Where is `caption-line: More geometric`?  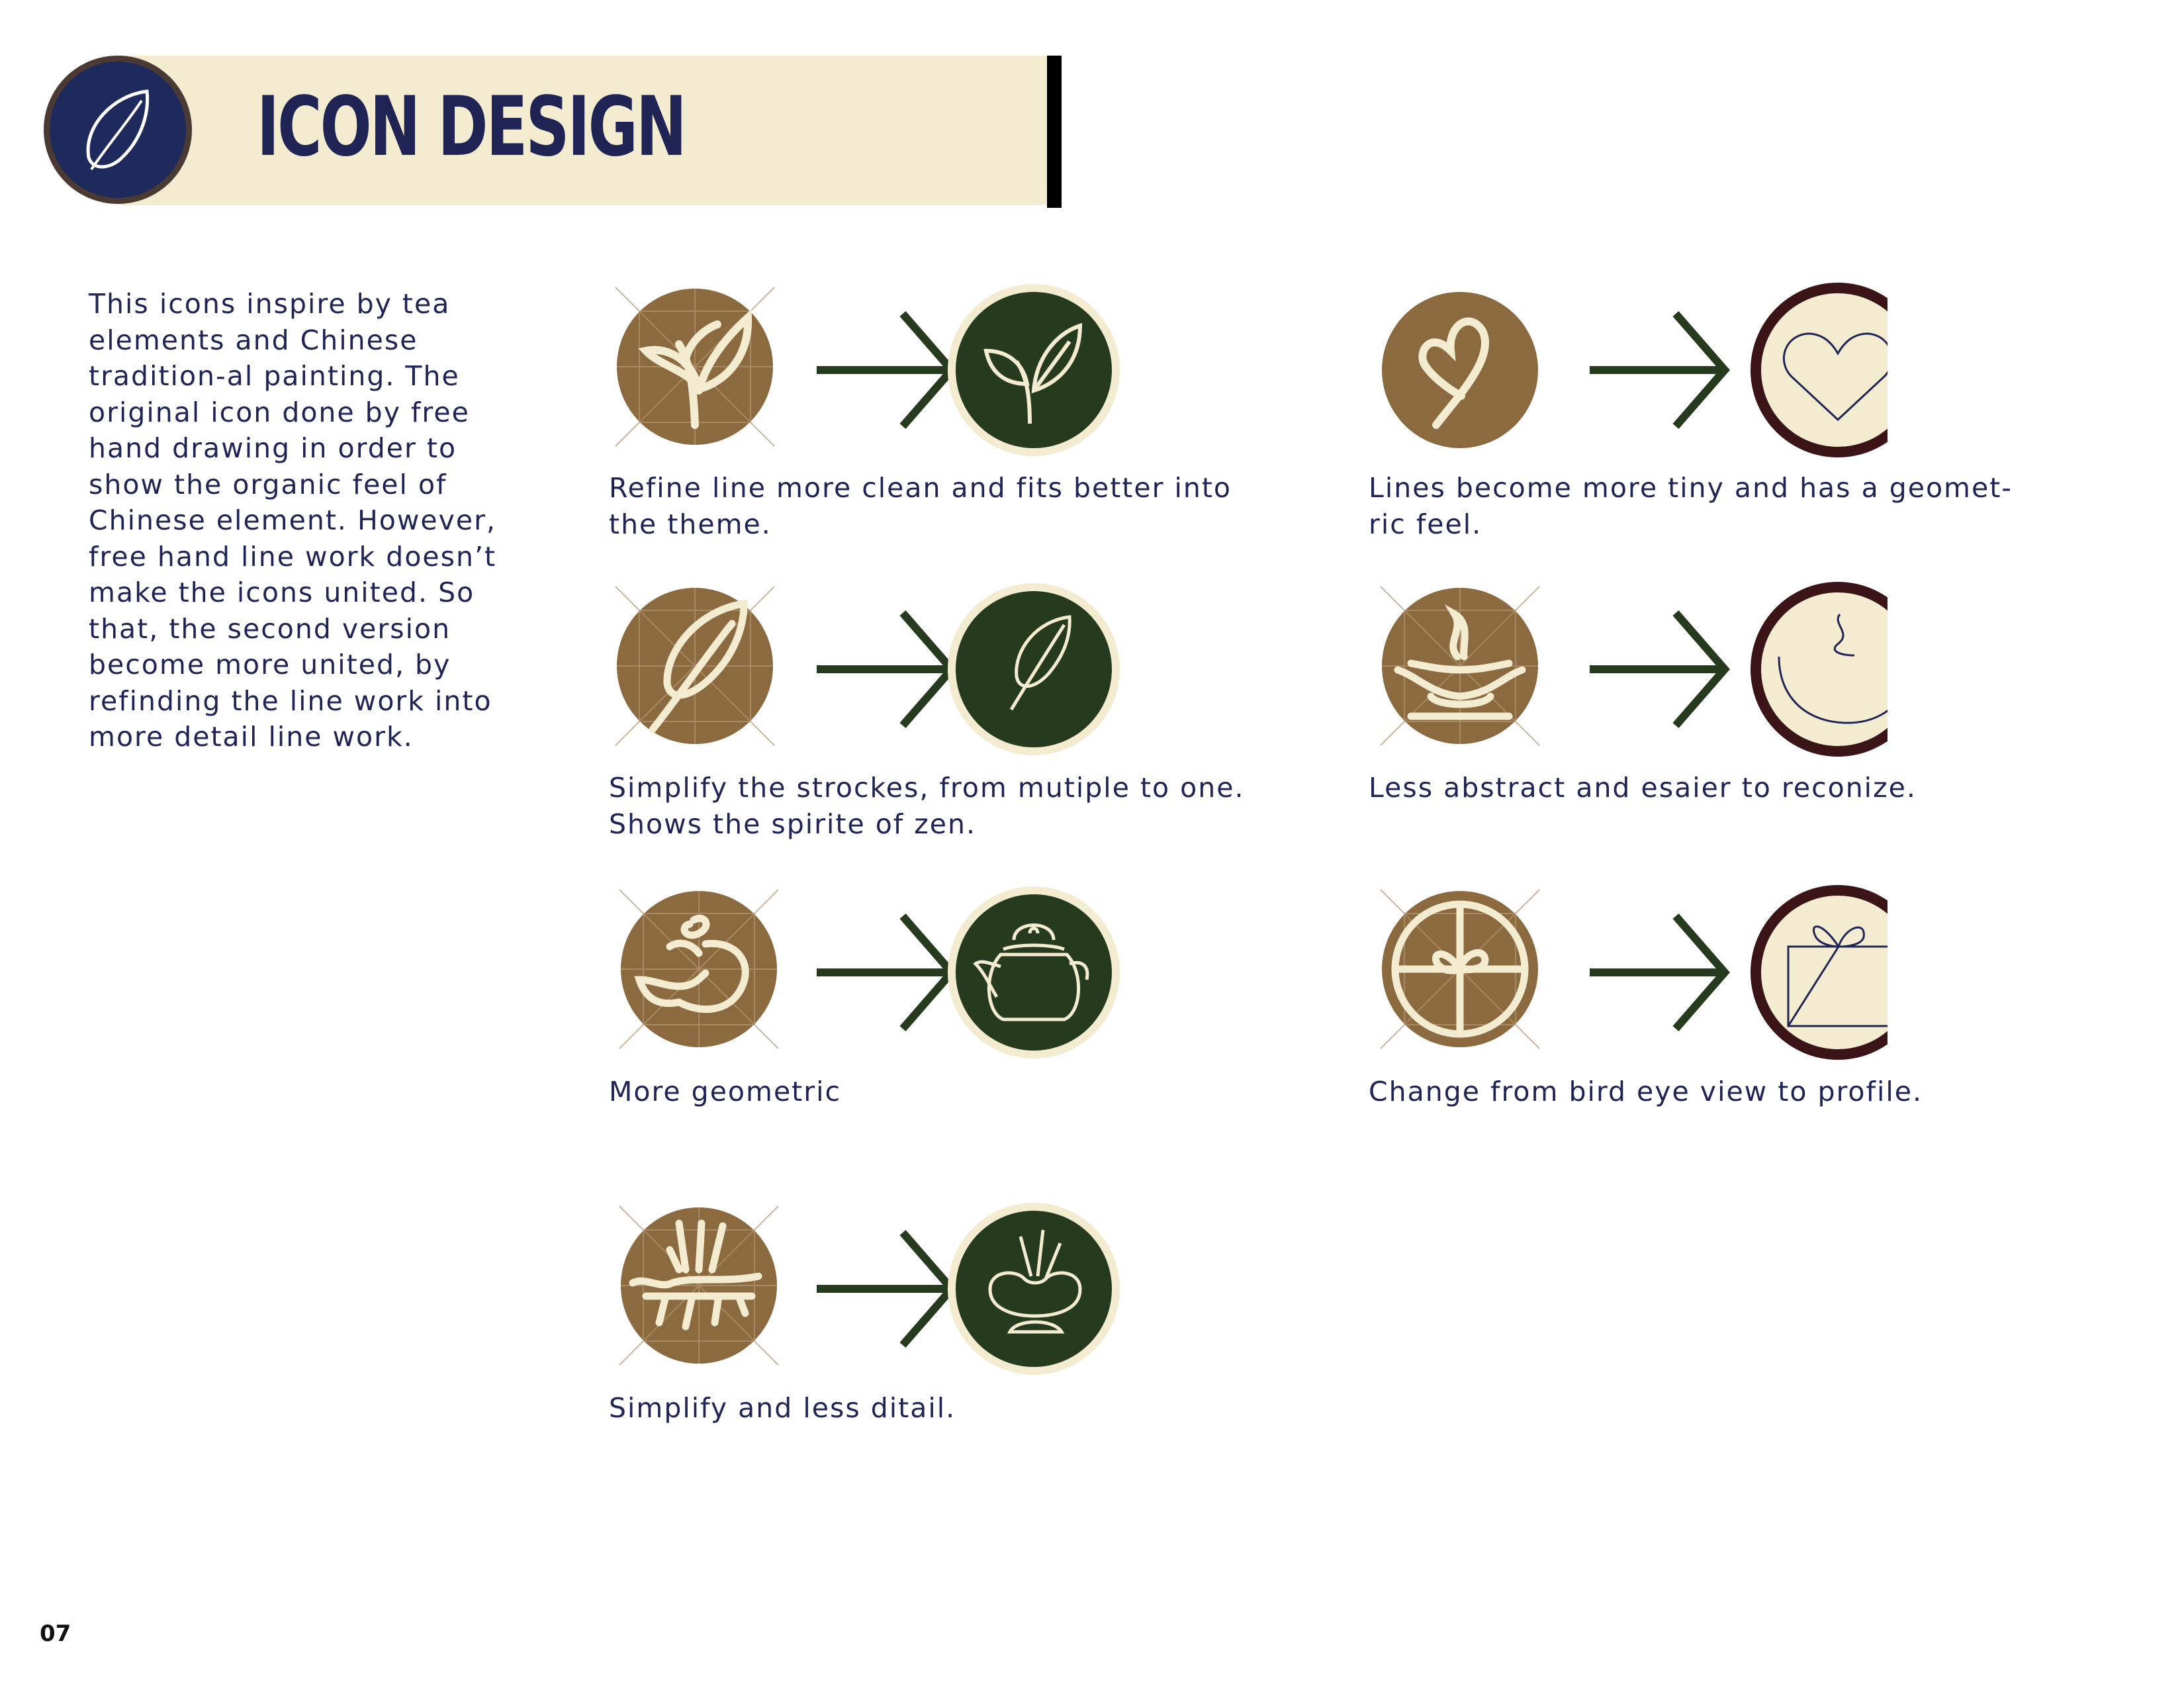 caption-line: More geometric is located at coordinates (725, 1091).